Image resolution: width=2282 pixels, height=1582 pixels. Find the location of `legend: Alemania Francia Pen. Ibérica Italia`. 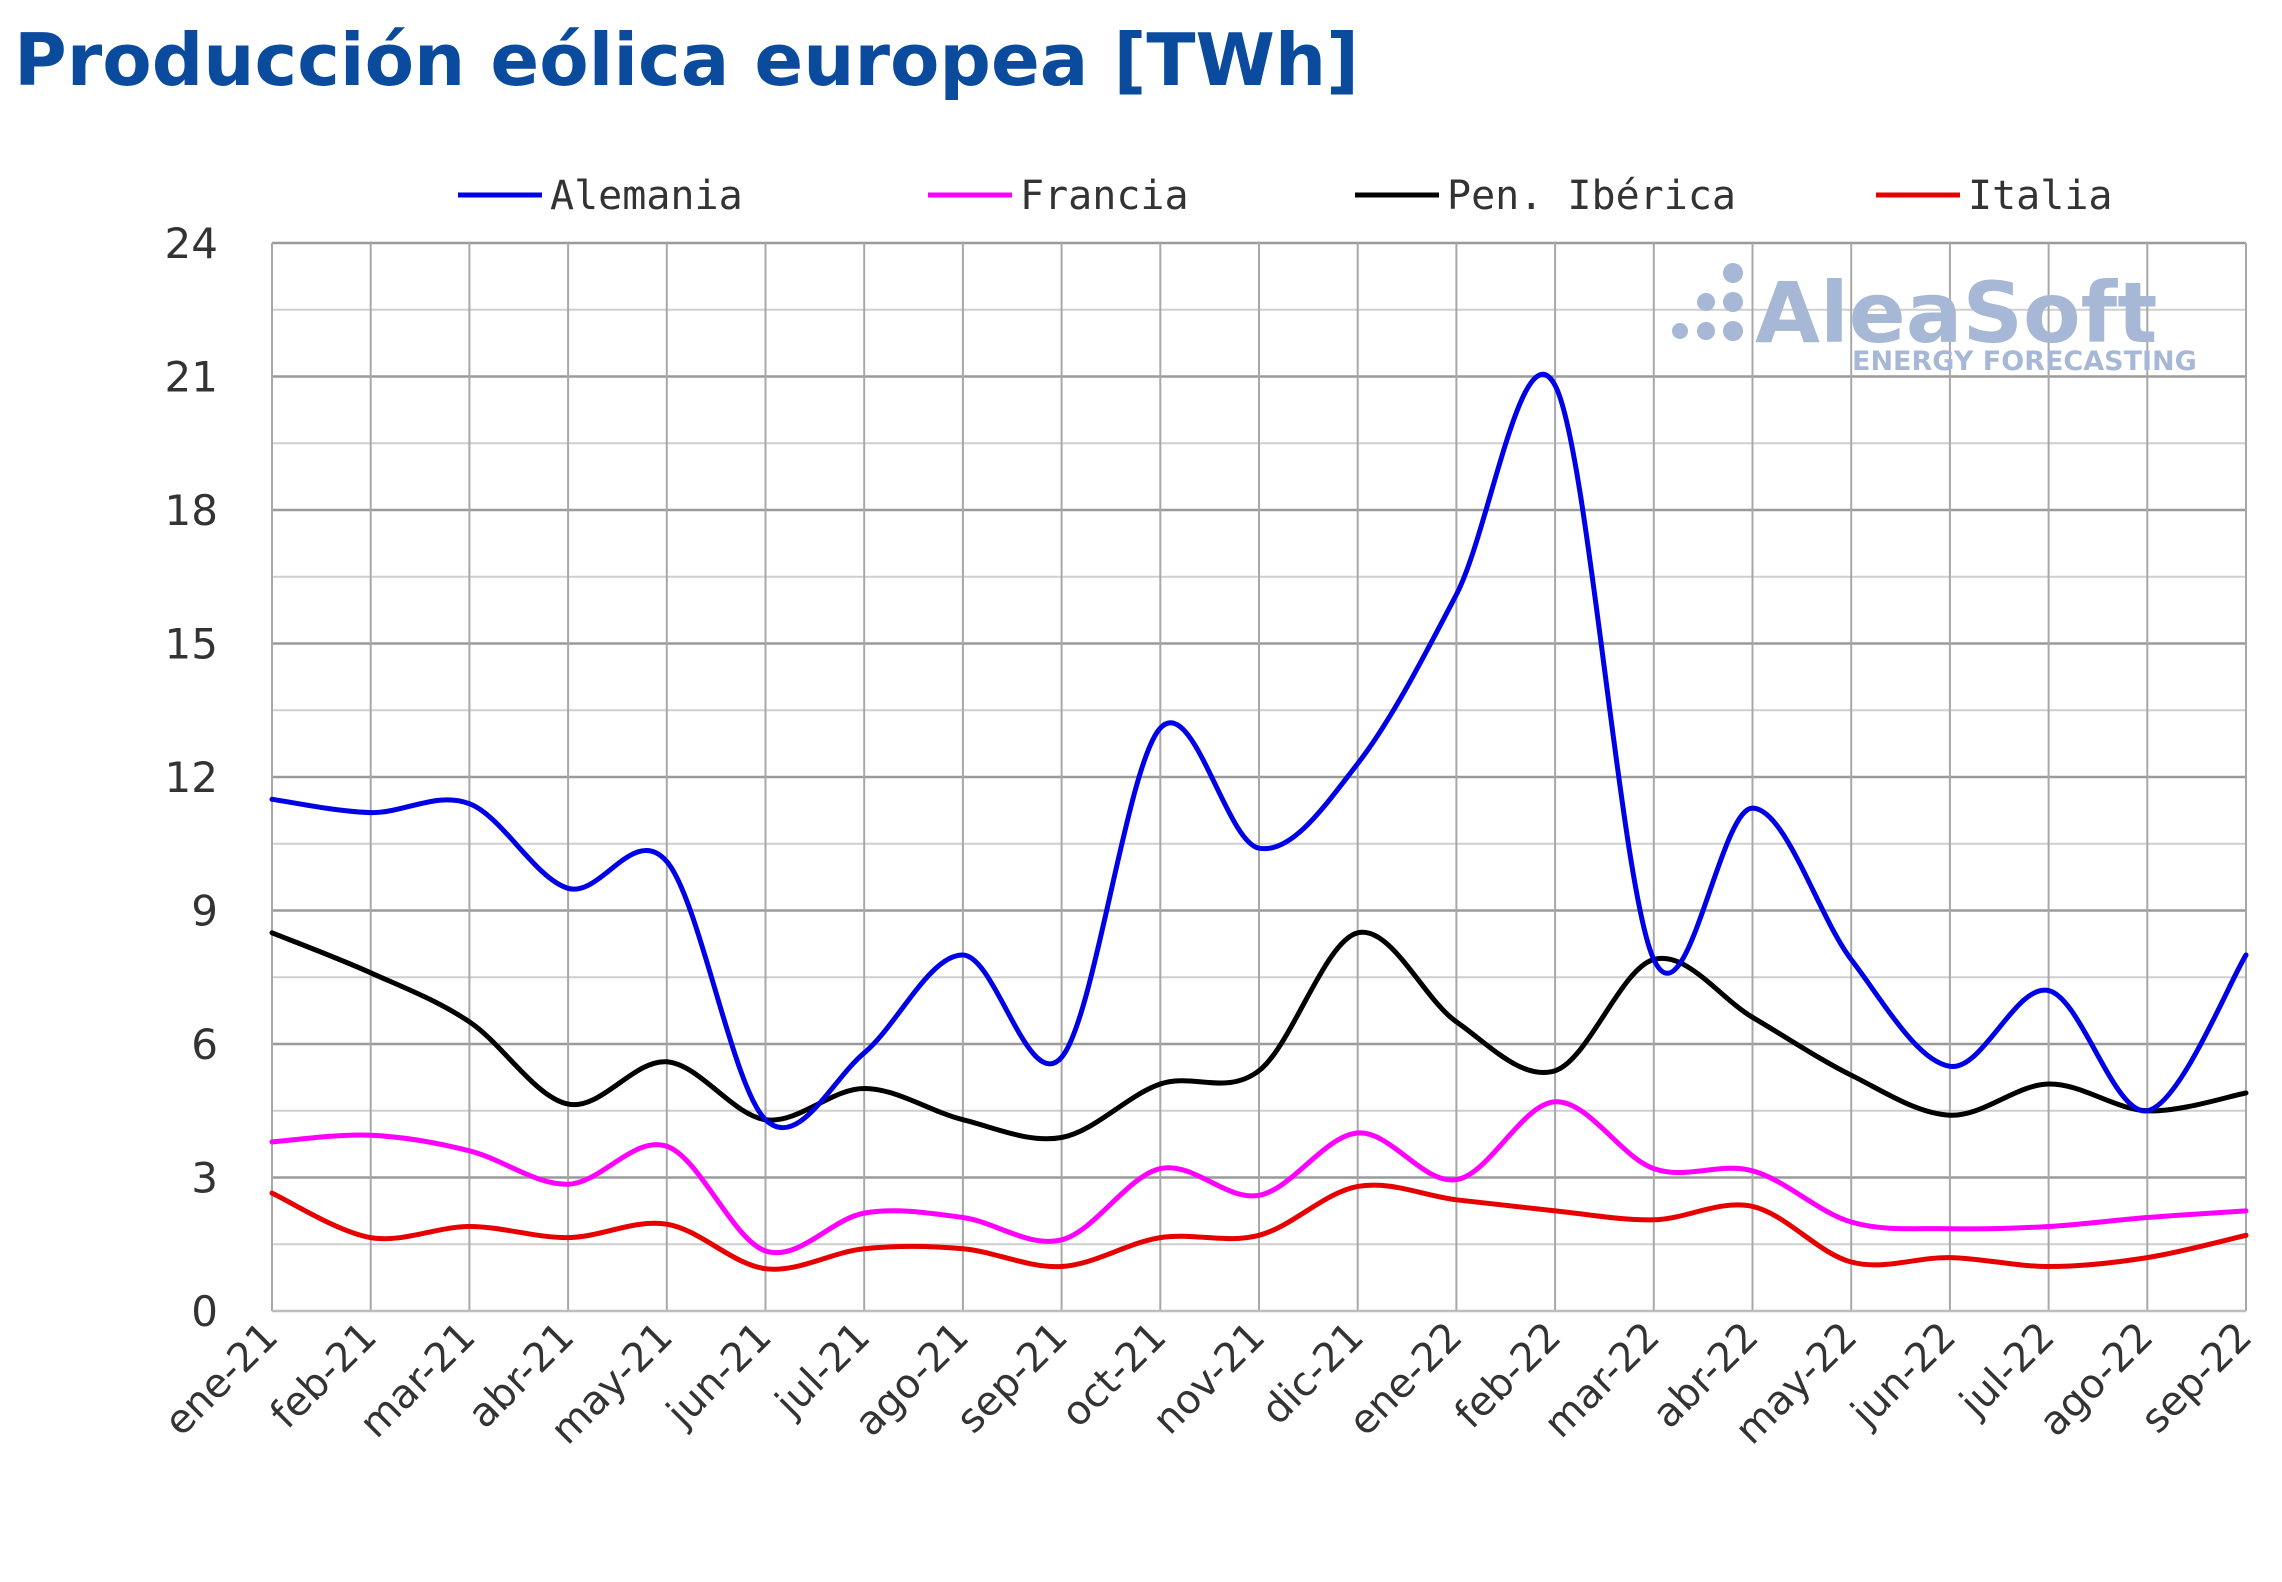

legend: Alemania Francia Pen. Ibérica Italia is located at coordinates (1285, 196).